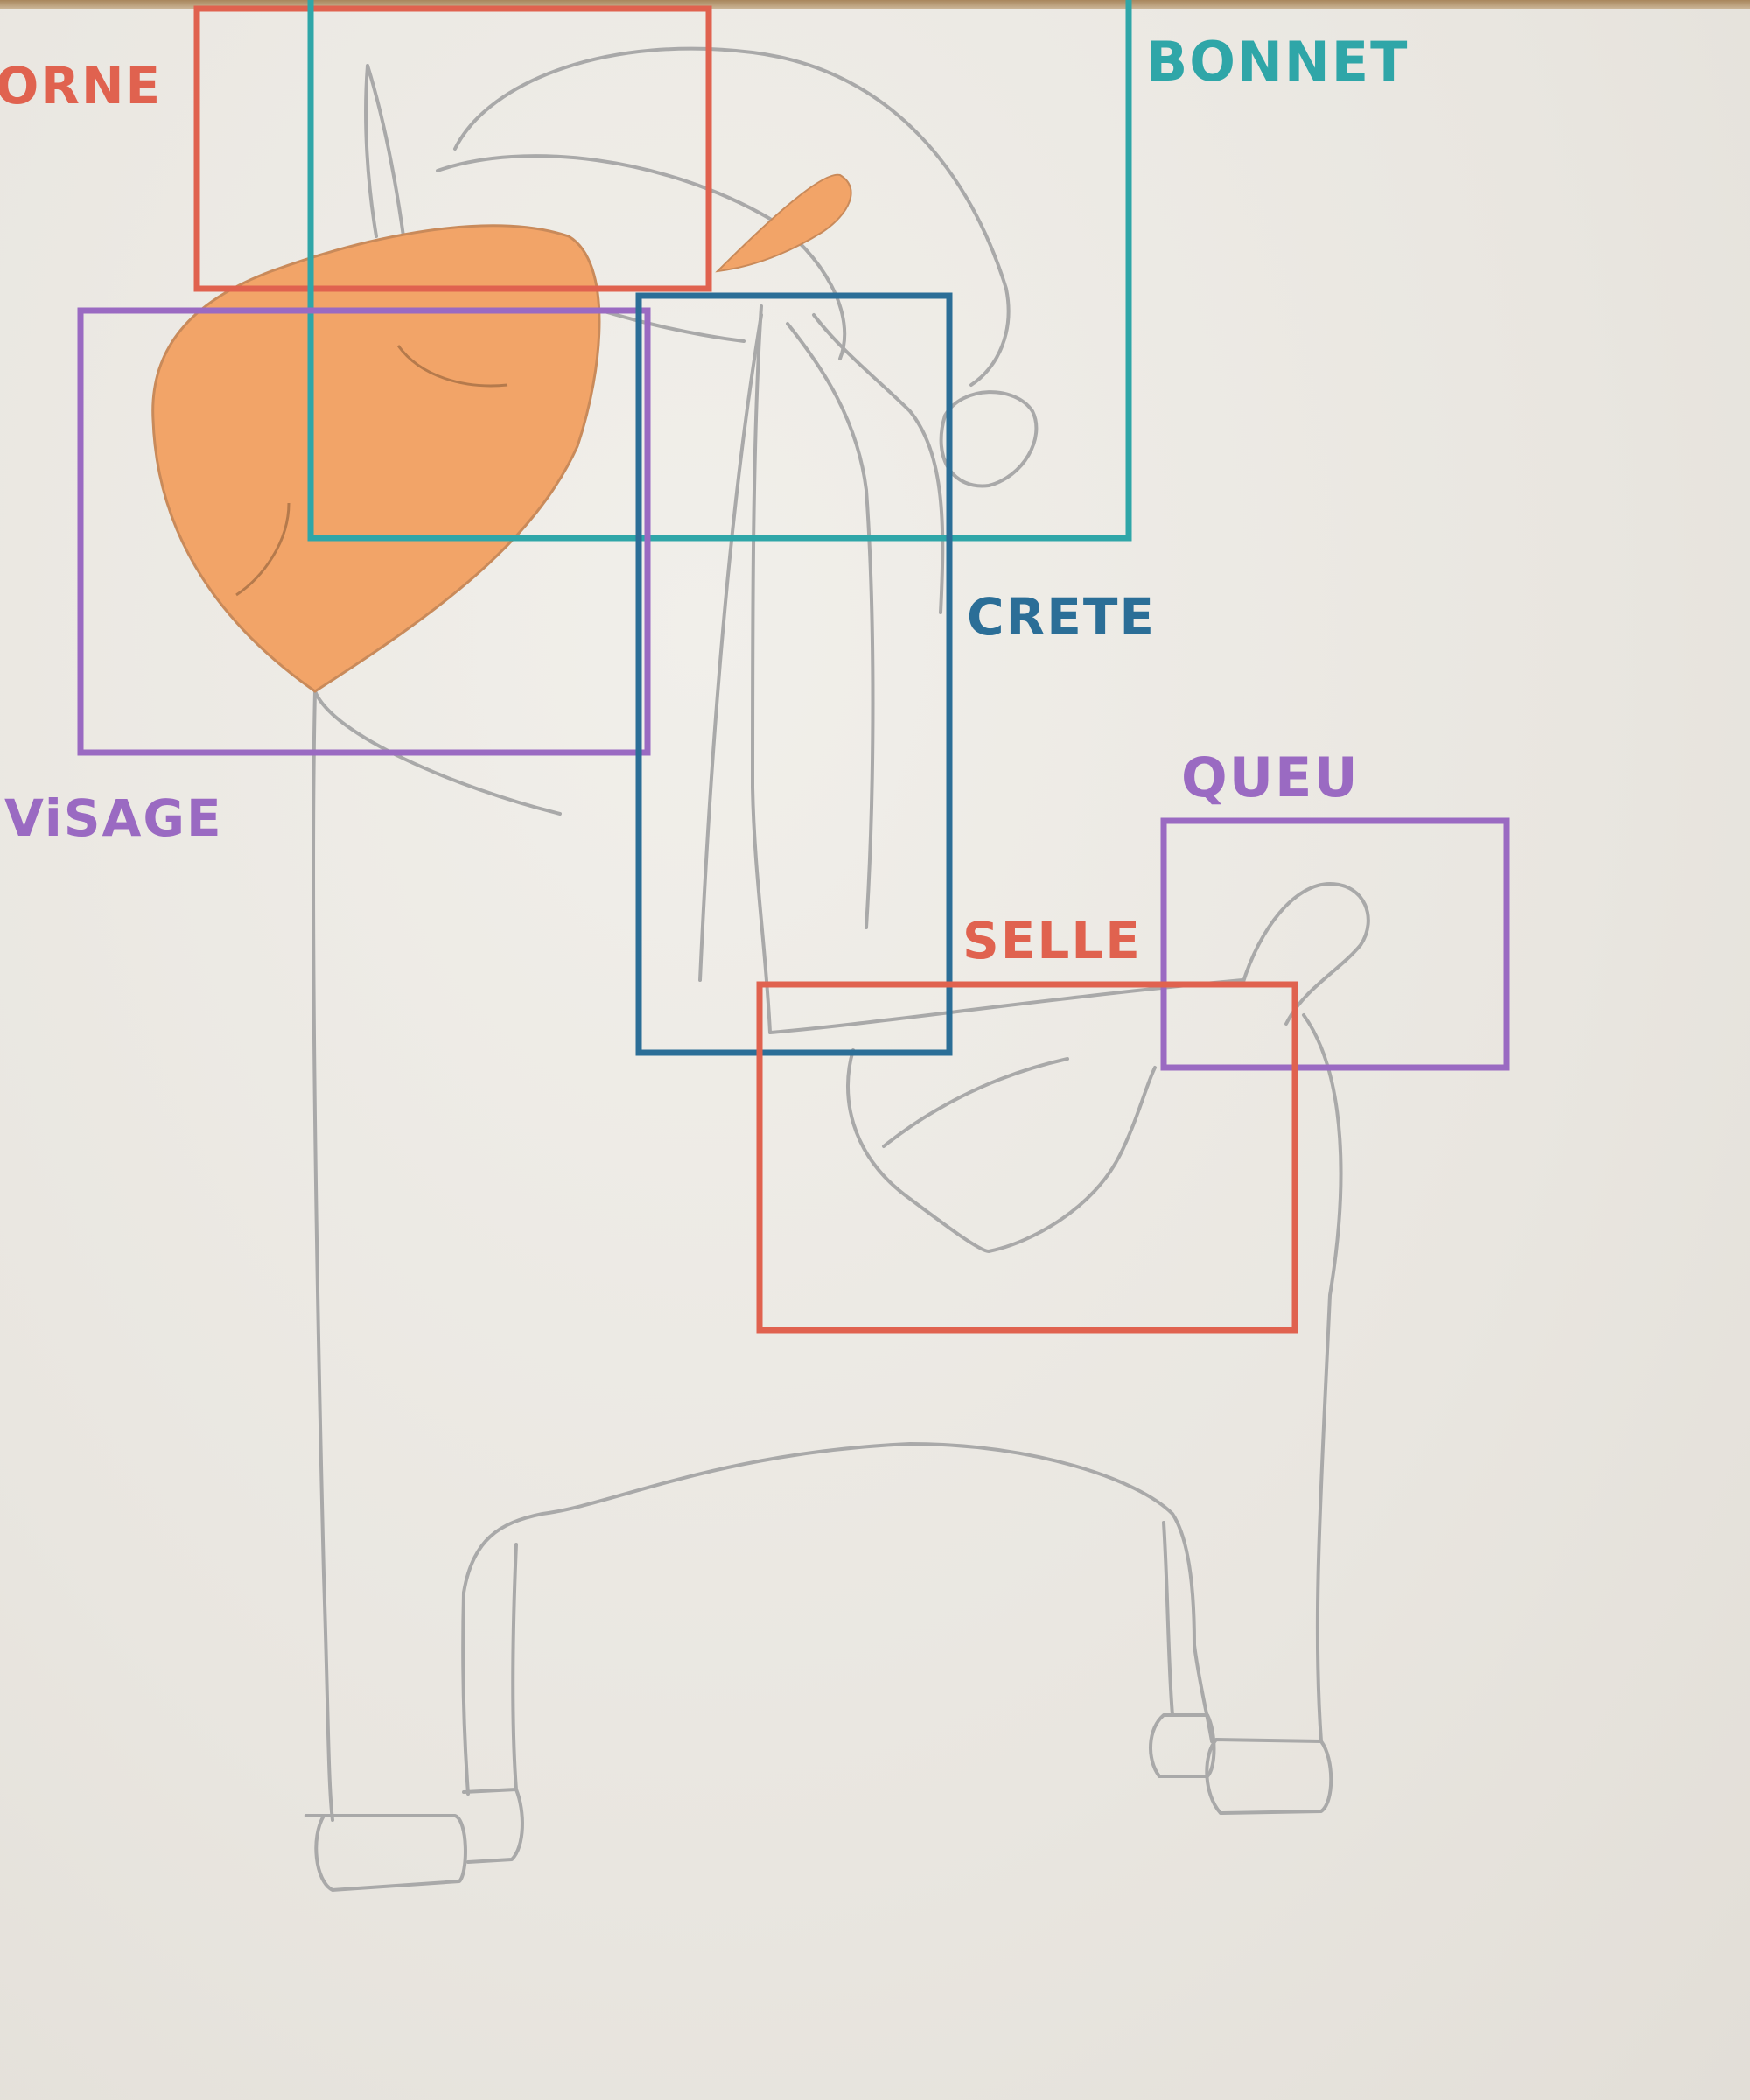  Describe the element at coordinates (113, 818) in the screenshot. I see `label-visage: ViSAGE` at that location.